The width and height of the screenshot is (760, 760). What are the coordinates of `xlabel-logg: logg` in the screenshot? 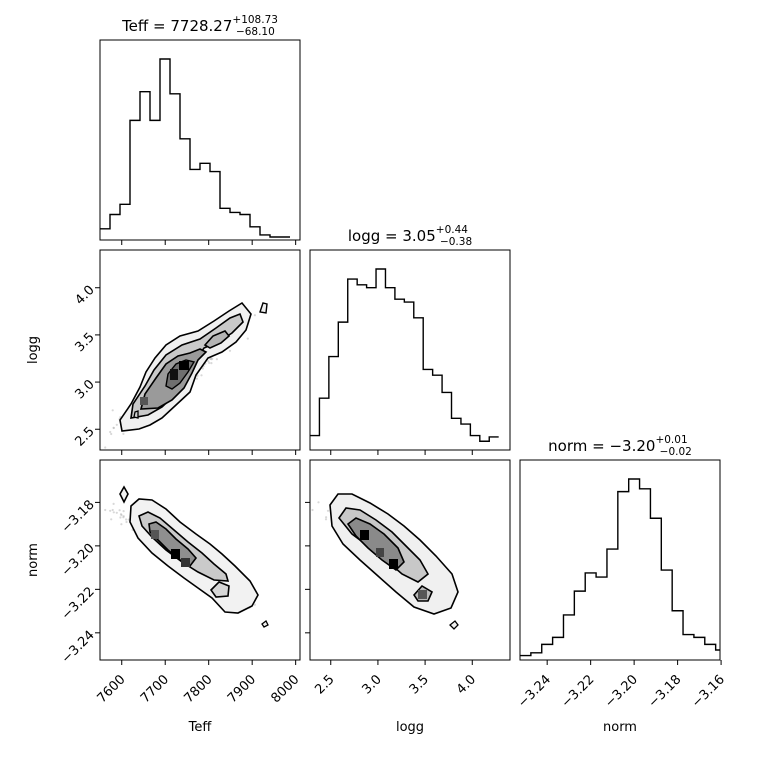 It's located at (410, 727).